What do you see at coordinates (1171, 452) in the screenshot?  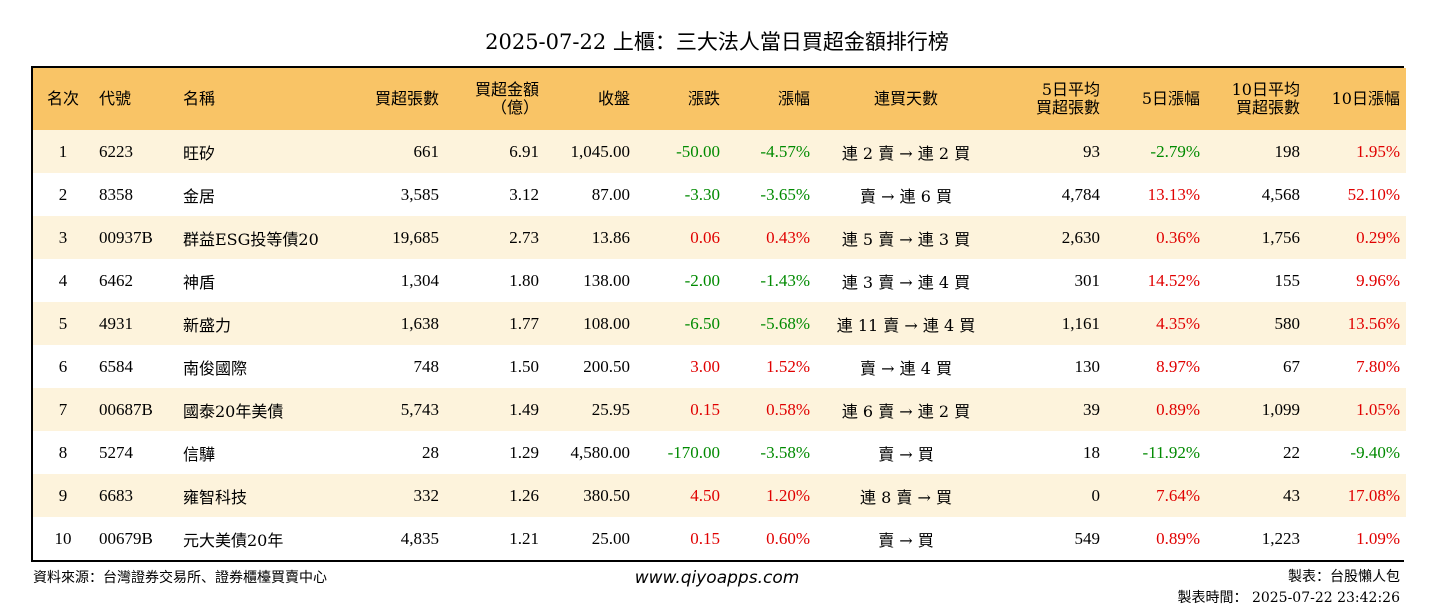 I see `cell-pct5: -11.92%` at bounding box center [1171, 452].